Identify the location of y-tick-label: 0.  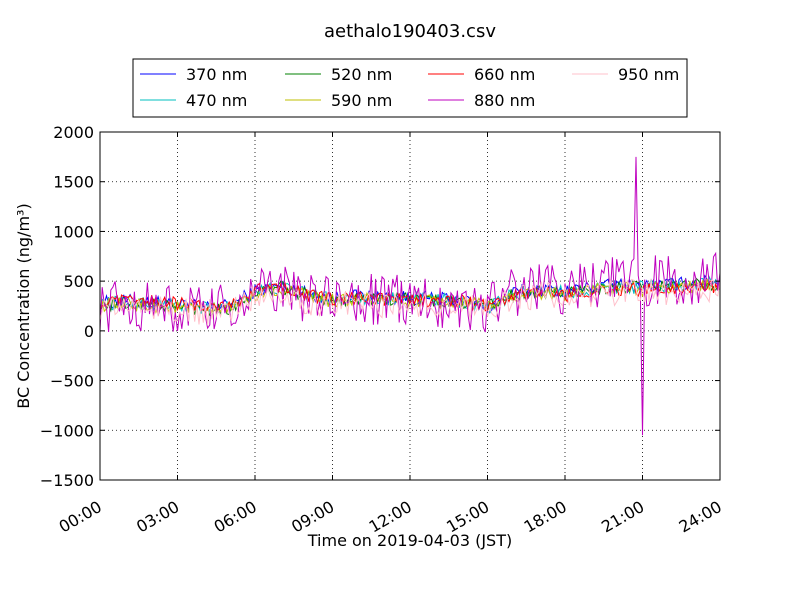
(89, 331).